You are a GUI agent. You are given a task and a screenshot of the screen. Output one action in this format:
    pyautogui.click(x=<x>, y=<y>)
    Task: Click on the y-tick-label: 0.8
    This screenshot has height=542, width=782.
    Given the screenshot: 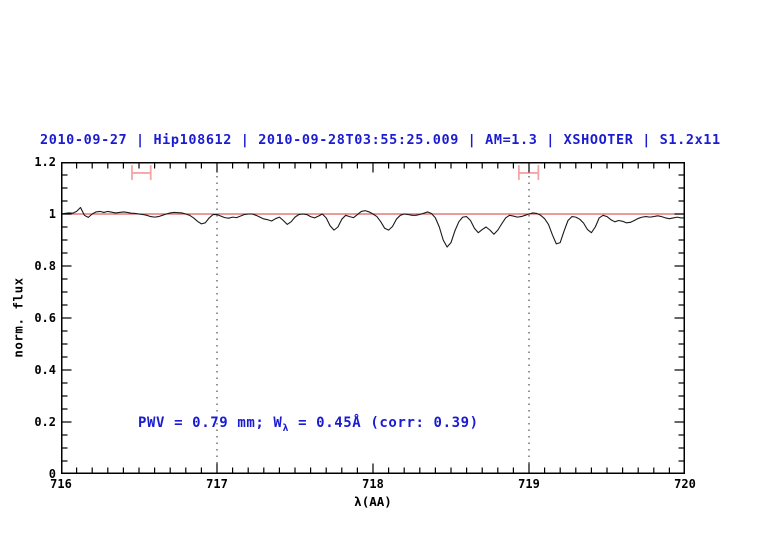 What is the action you would take?
    pyautogui.click(x=45, y=266)
    